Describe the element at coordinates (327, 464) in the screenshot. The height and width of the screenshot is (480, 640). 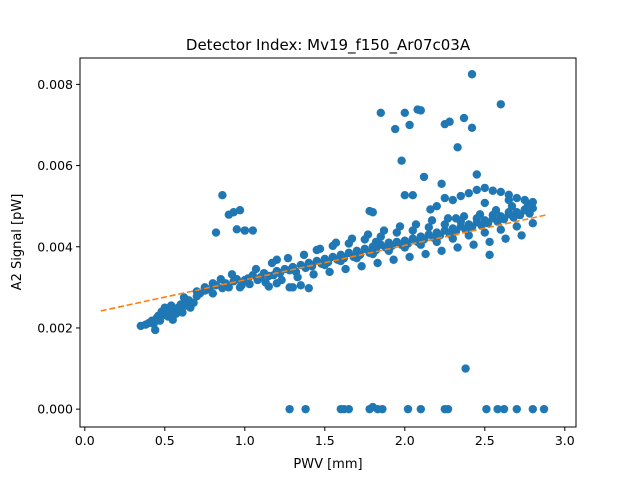
I see `x-axis-title: PWV [mm]` at that location.